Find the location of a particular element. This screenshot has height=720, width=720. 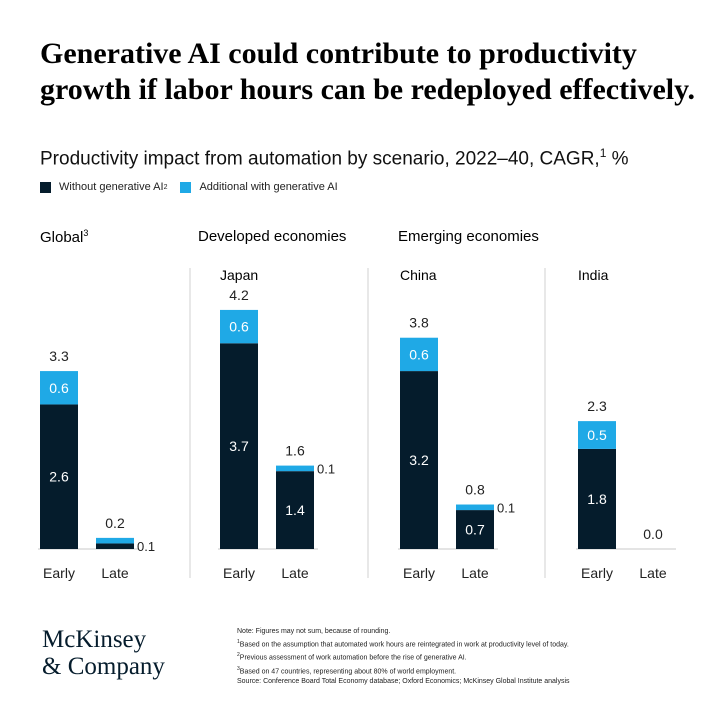

total-label-global-late: 0.2 is located at coordinates (115, 523).